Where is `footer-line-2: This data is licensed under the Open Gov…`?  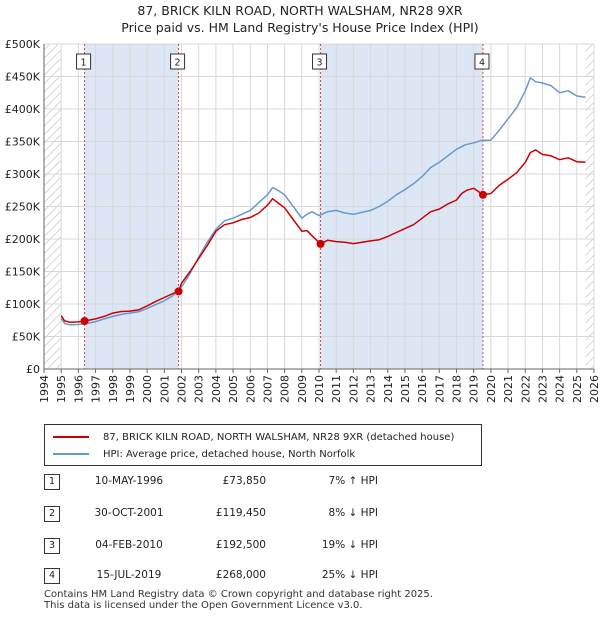
footer-line-2: This data is licensed under the Open Gov… is located at coordinates (203, 605).